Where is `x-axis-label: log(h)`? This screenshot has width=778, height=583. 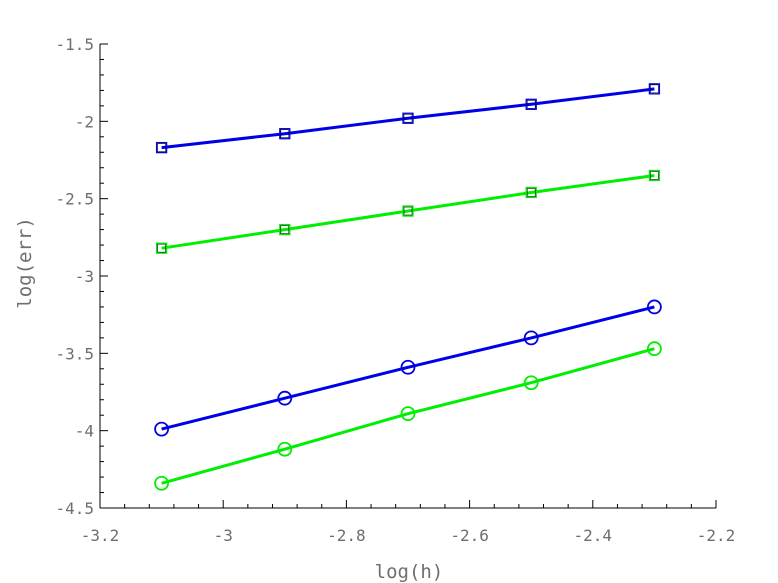 x-axis-label: log(h) is located at coordinates (409, 572).